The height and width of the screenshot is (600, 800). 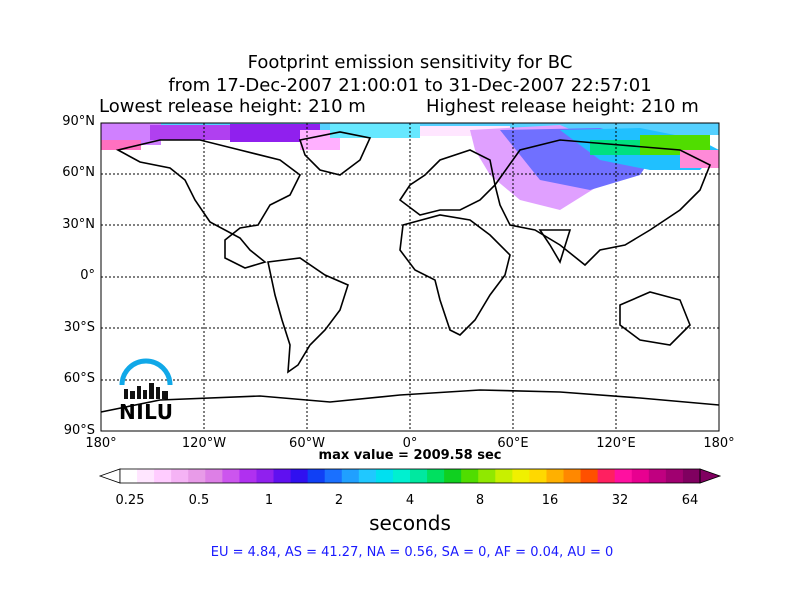 What do you see at coordinates (719, 443) in the screenshot?
I see `lon-label-180e: 180°` at bounding box center [719, 443].